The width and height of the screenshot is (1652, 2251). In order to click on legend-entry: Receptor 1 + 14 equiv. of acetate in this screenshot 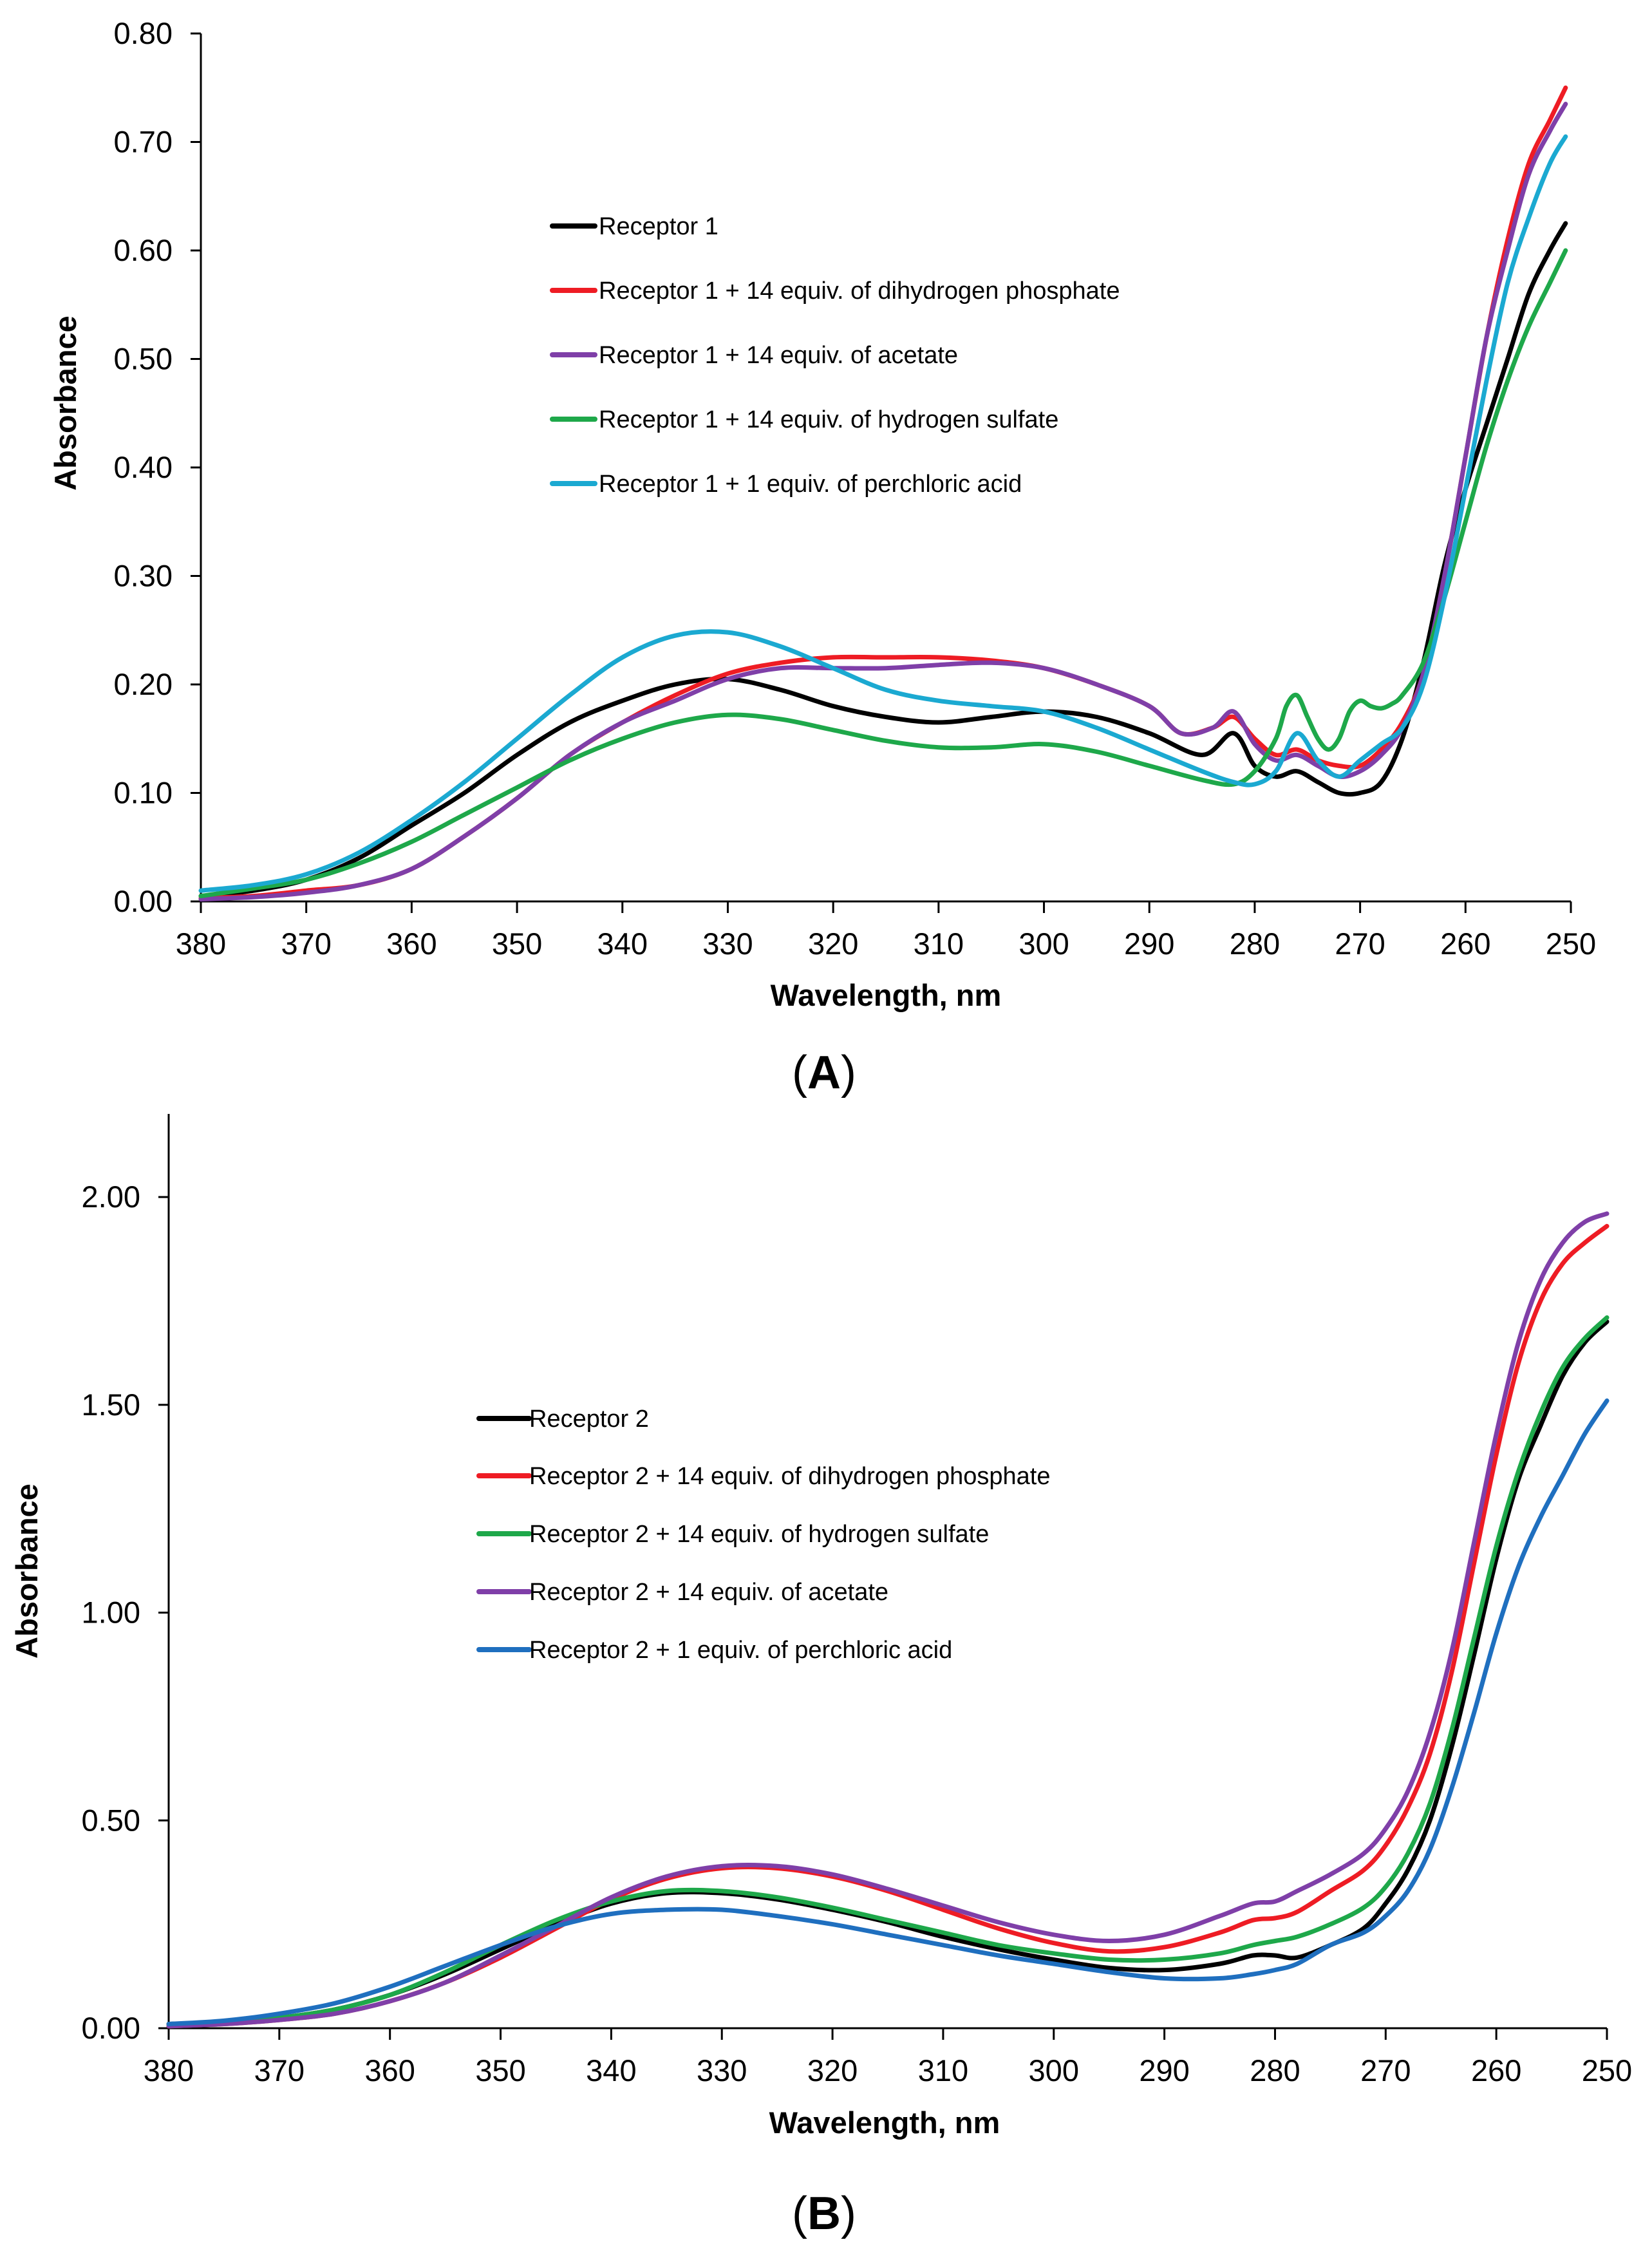, I will do `click(754, 355)`.